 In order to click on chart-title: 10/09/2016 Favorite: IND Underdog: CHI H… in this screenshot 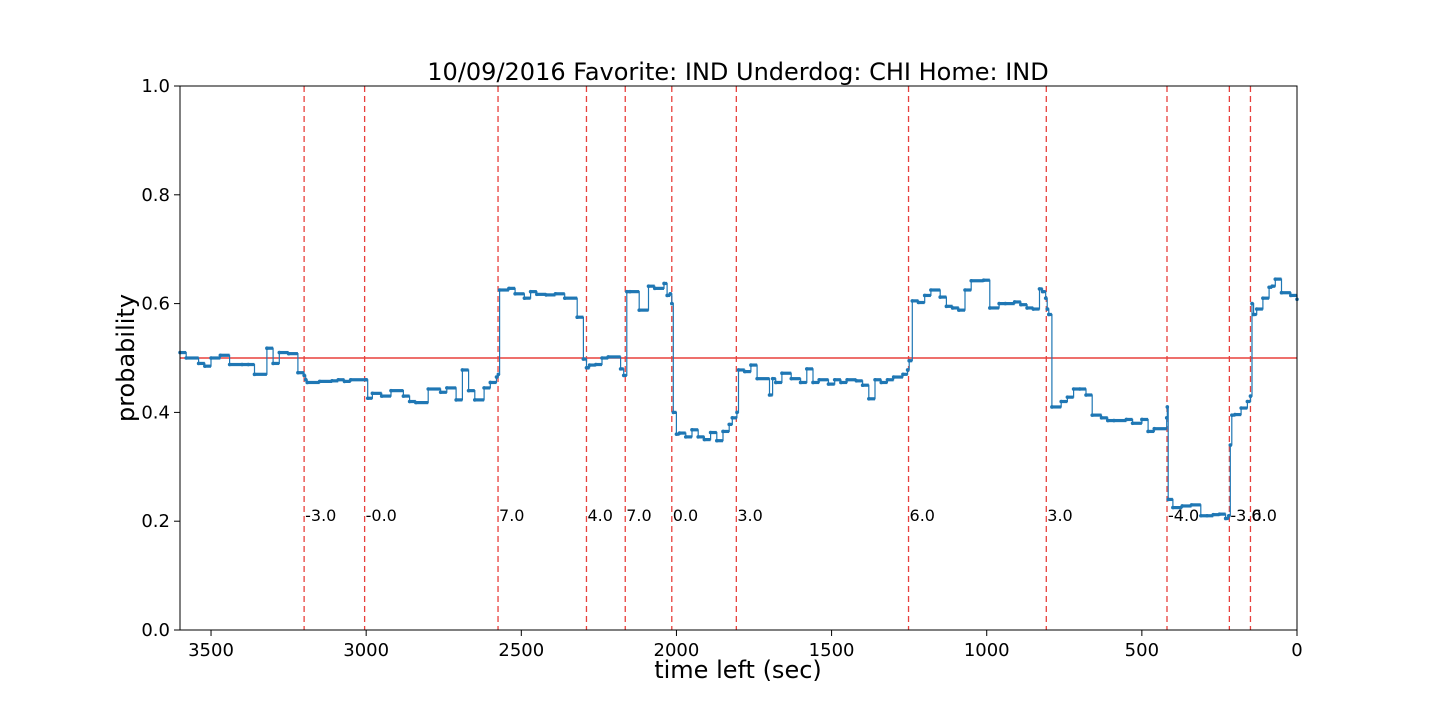, I will do `click(737, 72)`.